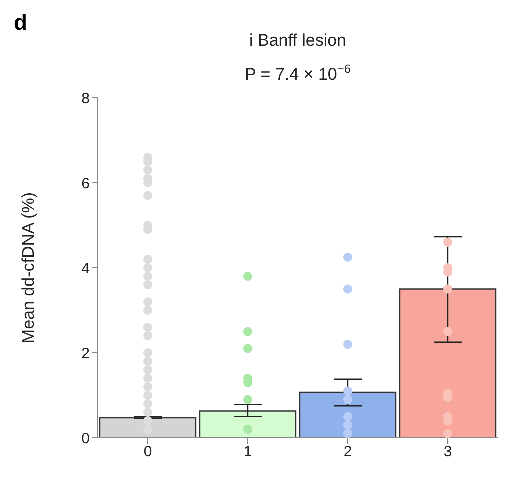  Describe the element at coordinates (21, 22) in the screenshot. I see `text: d` at that location.